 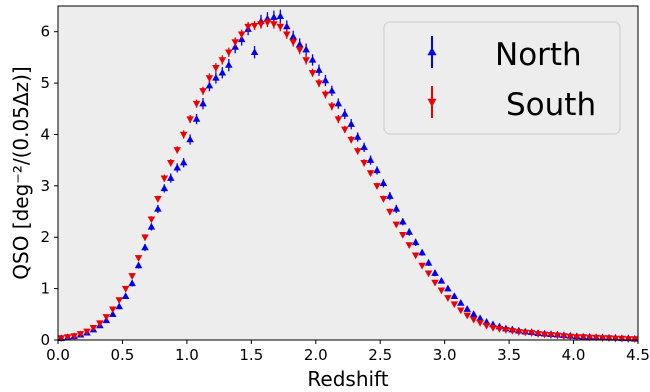 What do you see at coordinates (251, 355) in the screenshot?
I see `x-tick-label: 1.5` at bounding box center [251, 355].